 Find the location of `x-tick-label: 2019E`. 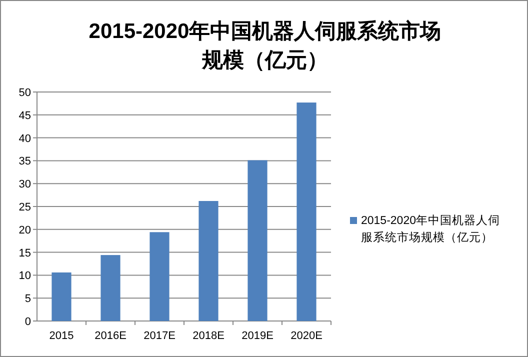

x-tick-label: 2019E is located at coordinates (258, 336).